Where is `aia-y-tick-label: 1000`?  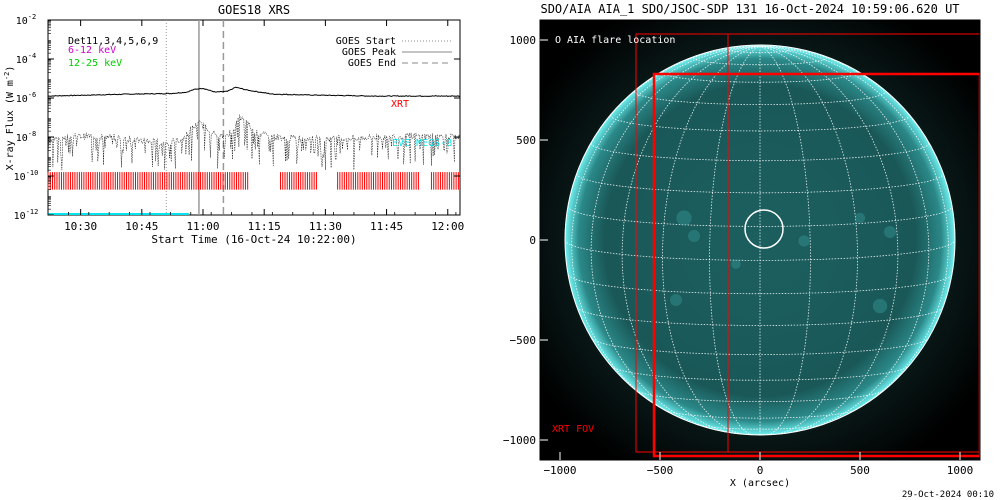
aia-y-tick-label: 1000 is located at coordinates (523, 40).